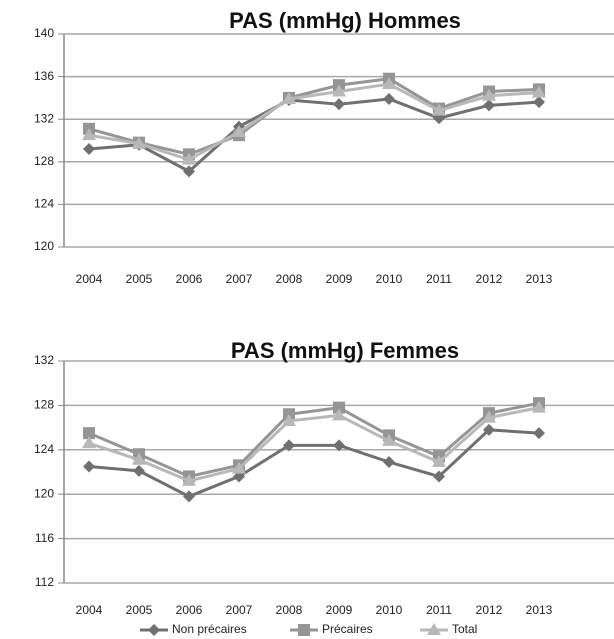  Describe the element at coordinates (44, 76) in the screenshot. I see `y-tick-label: 136` at that location.